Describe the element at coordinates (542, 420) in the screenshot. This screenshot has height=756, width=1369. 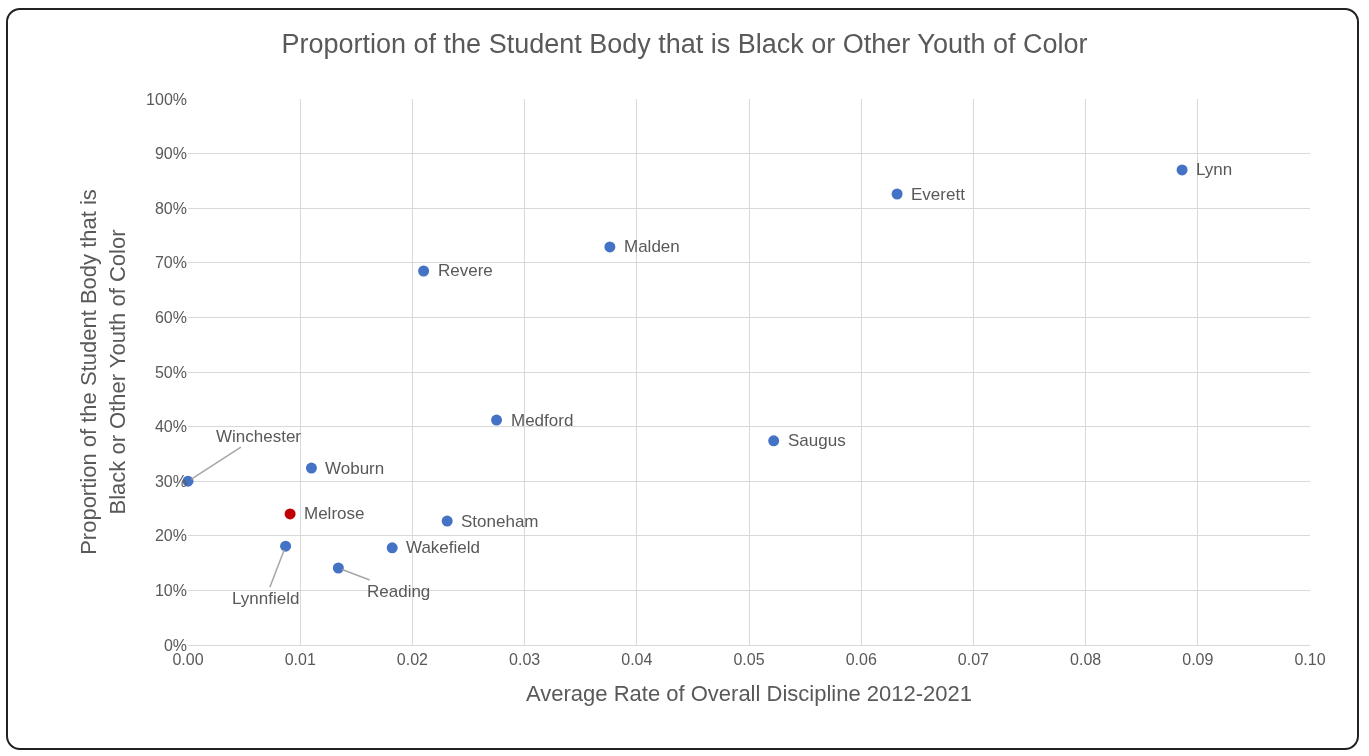
I see `series-label: Medford` at that location.